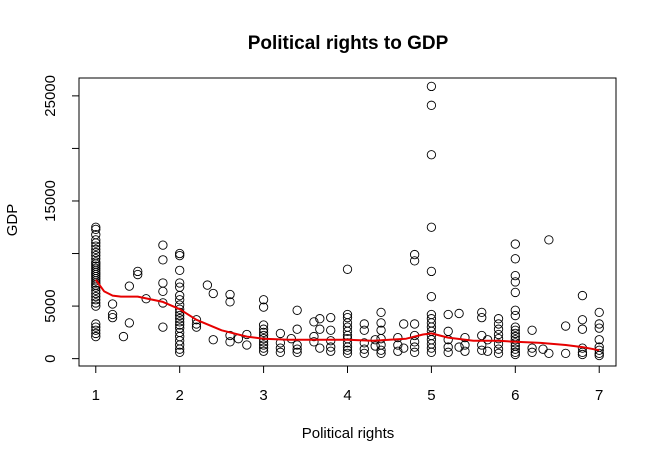  What do you see at coordinates (50, 358) in the screenshot?
I see `y-tick-label: 0` at bounding box center [50, 358].